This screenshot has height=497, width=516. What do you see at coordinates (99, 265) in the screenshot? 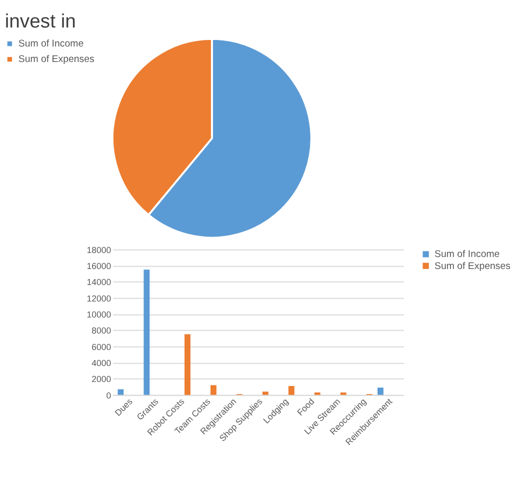
I see `y-tick-label: 16000` at bounding box center [99, 265].